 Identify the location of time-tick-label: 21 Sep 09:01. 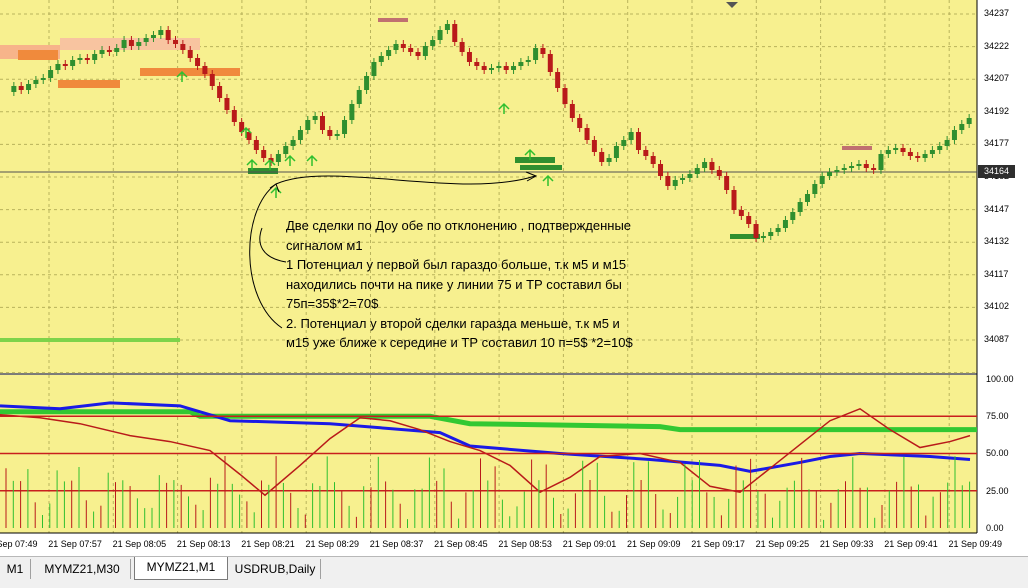
(589, 544).